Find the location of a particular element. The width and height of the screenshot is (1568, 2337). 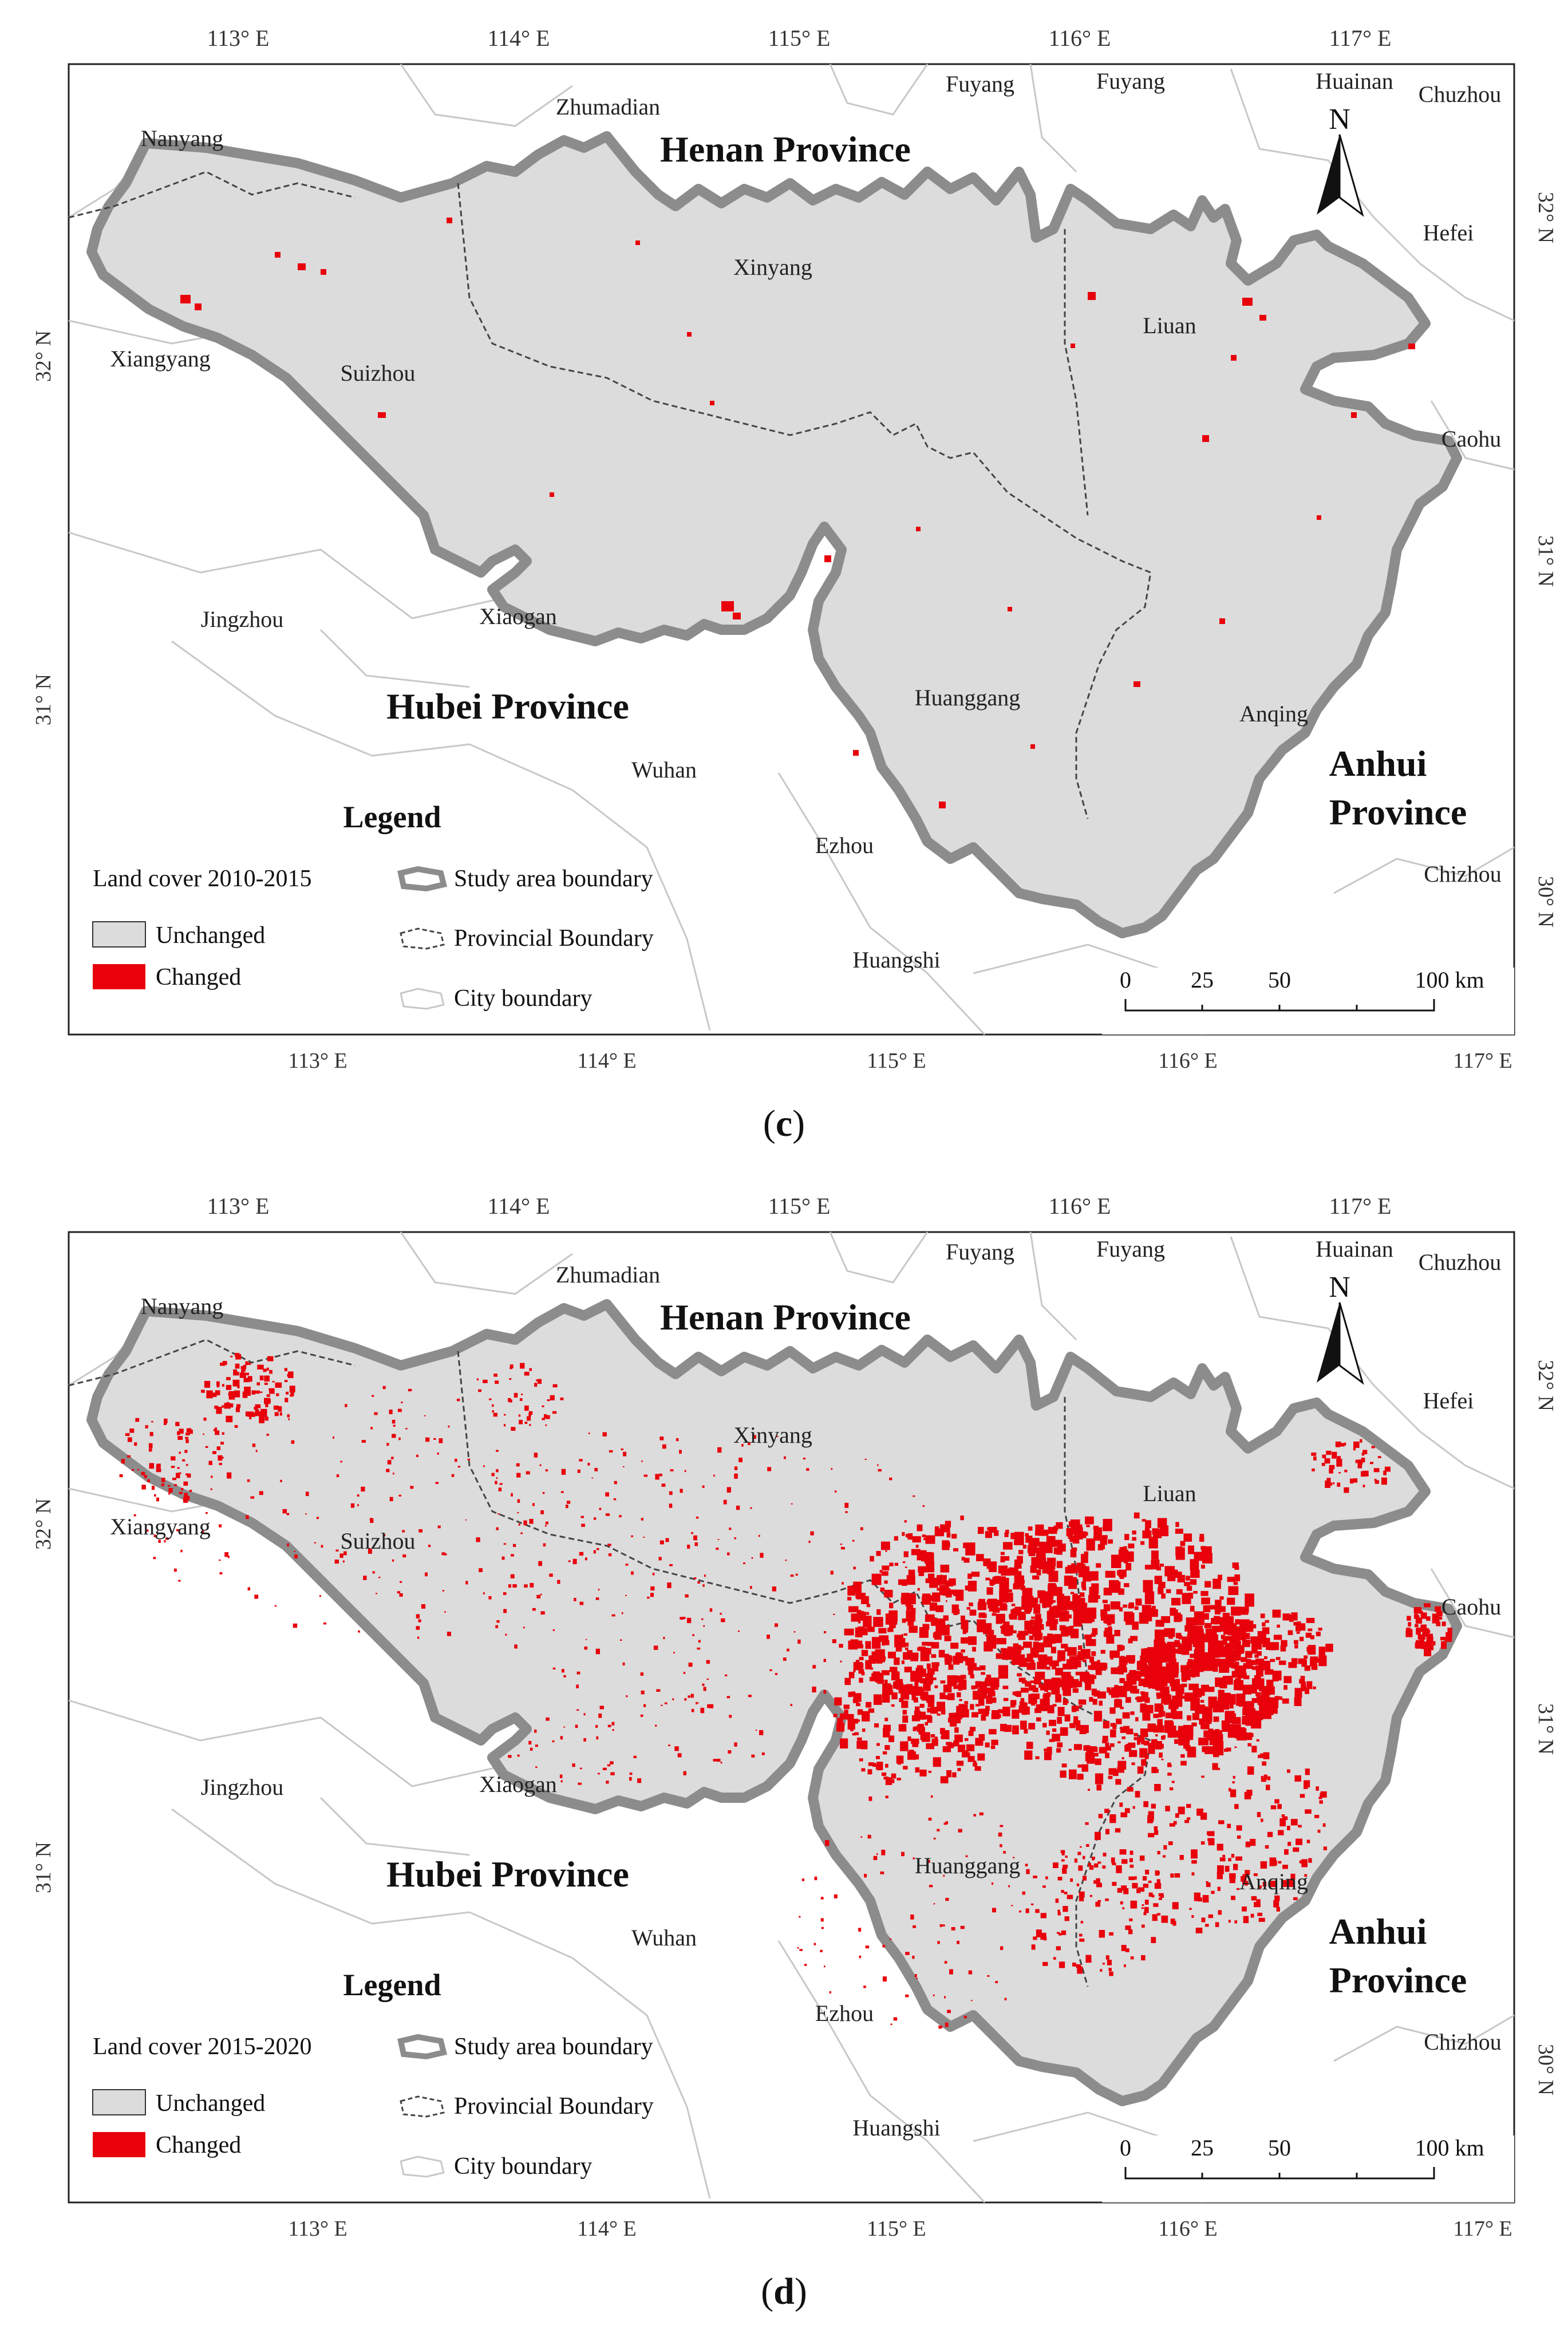

province-label-henan: Henan Province is located at coordinates (786, 1317).